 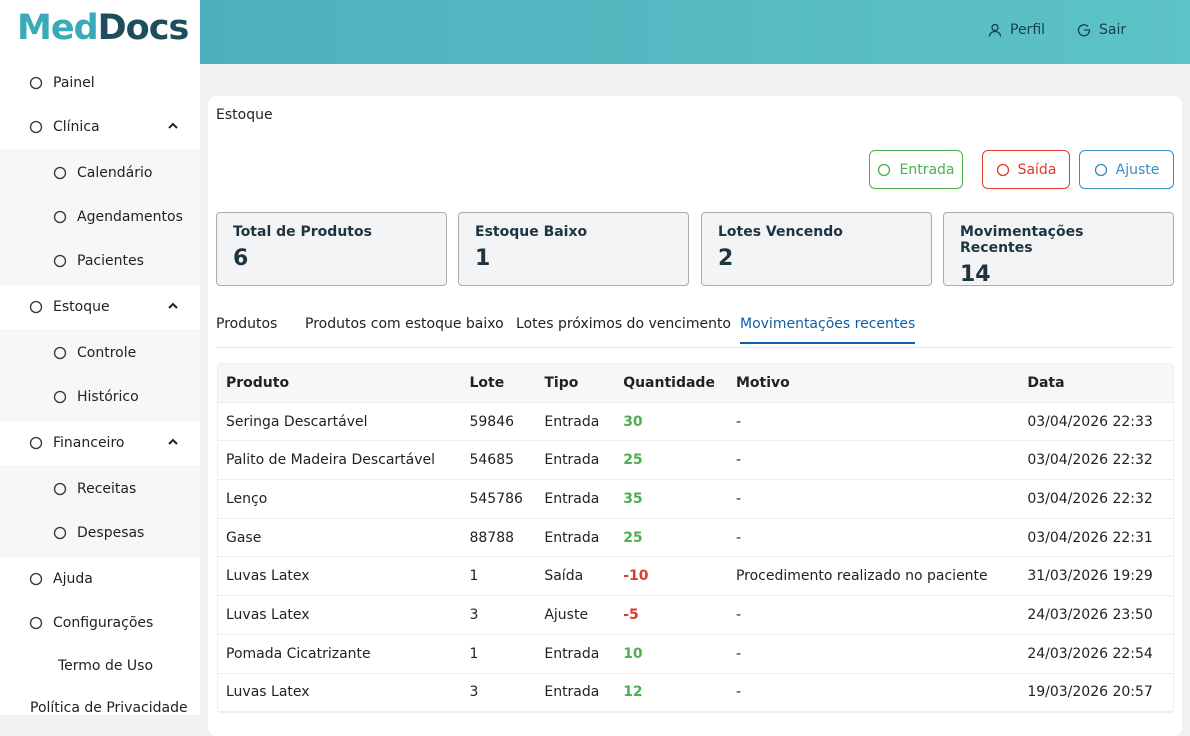 What do you see at coordinates (1090, 460) in the screenshot?
I see `table-cell: 03/04/2026 22:32` at bounding box center [1090, 460].